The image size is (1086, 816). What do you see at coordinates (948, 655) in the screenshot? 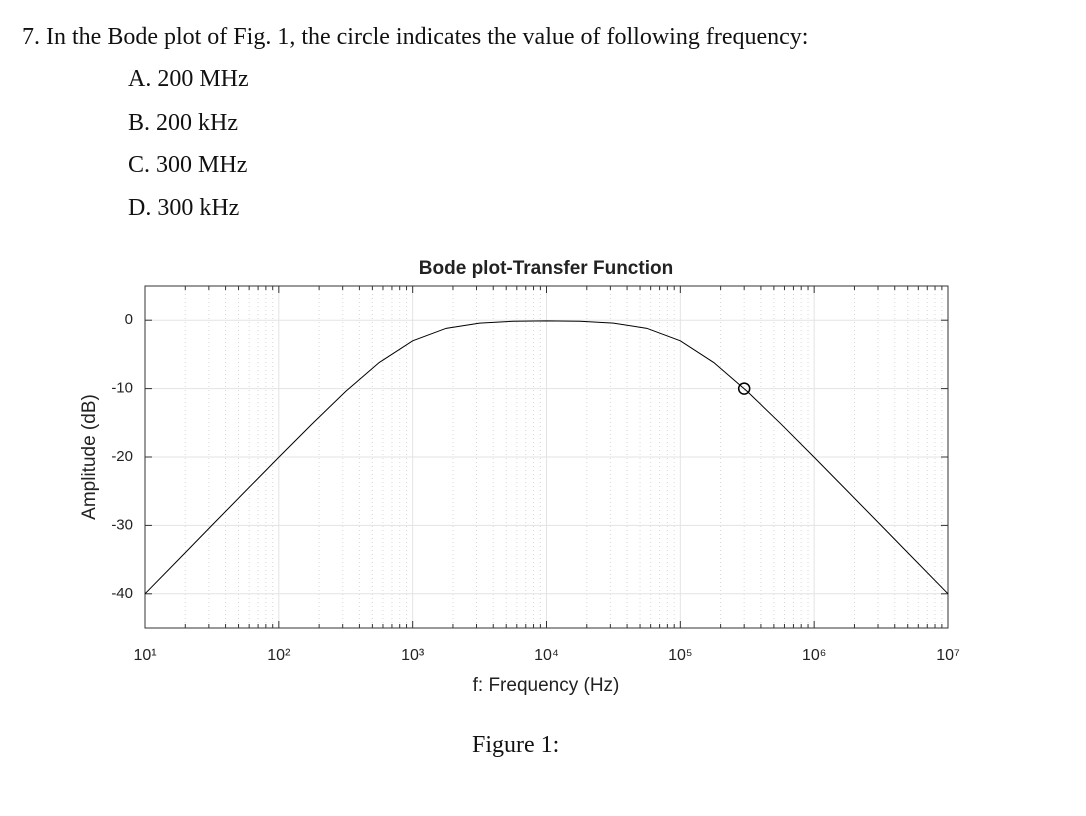
I see `x-tick-label: 10⁷` at bounding box center [948, 655].